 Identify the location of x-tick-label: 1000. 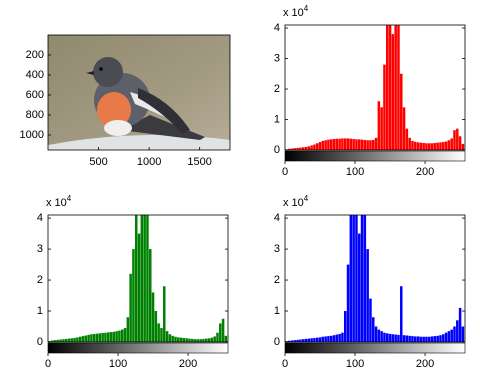
(149, 162).